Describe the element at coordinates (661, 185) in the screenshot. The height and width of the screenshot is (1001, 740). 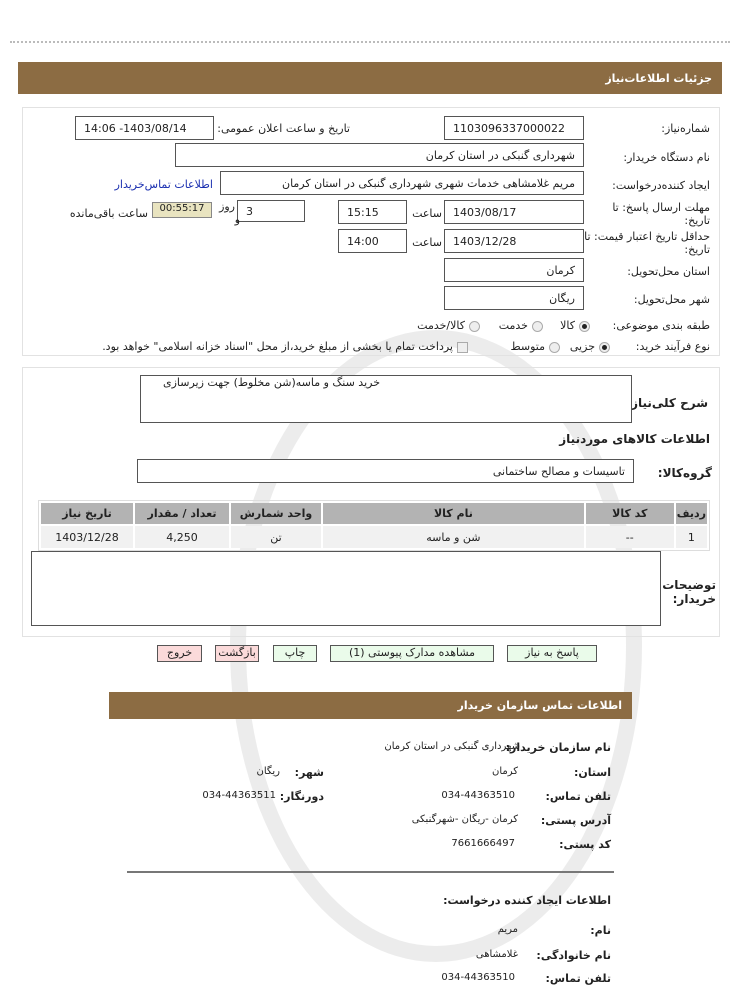
I see `creator-label: ایجاد کننده‌درخواست:` at that location.